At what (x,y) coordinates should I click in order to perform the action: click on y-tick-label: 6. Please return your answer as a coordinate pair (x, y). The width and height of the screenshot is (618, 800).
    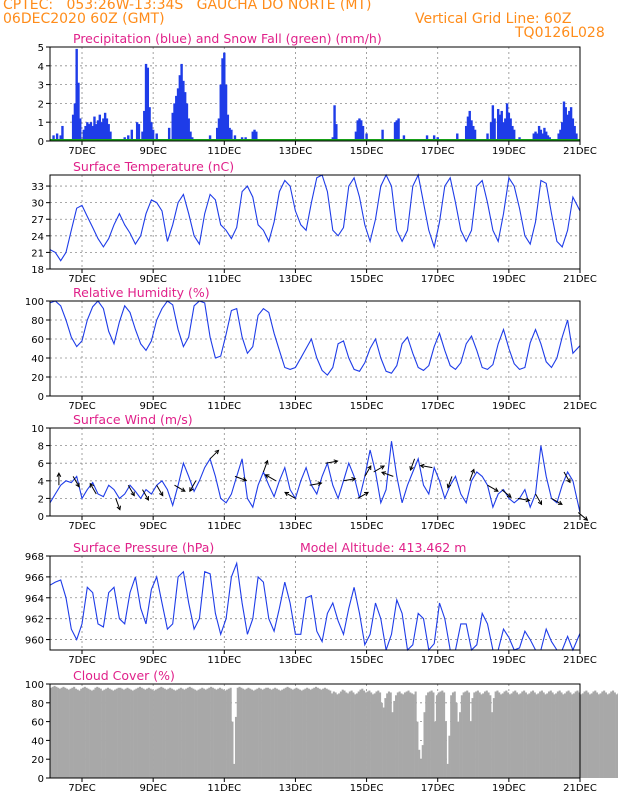
    Looking at the image, I should click on (41, 464).